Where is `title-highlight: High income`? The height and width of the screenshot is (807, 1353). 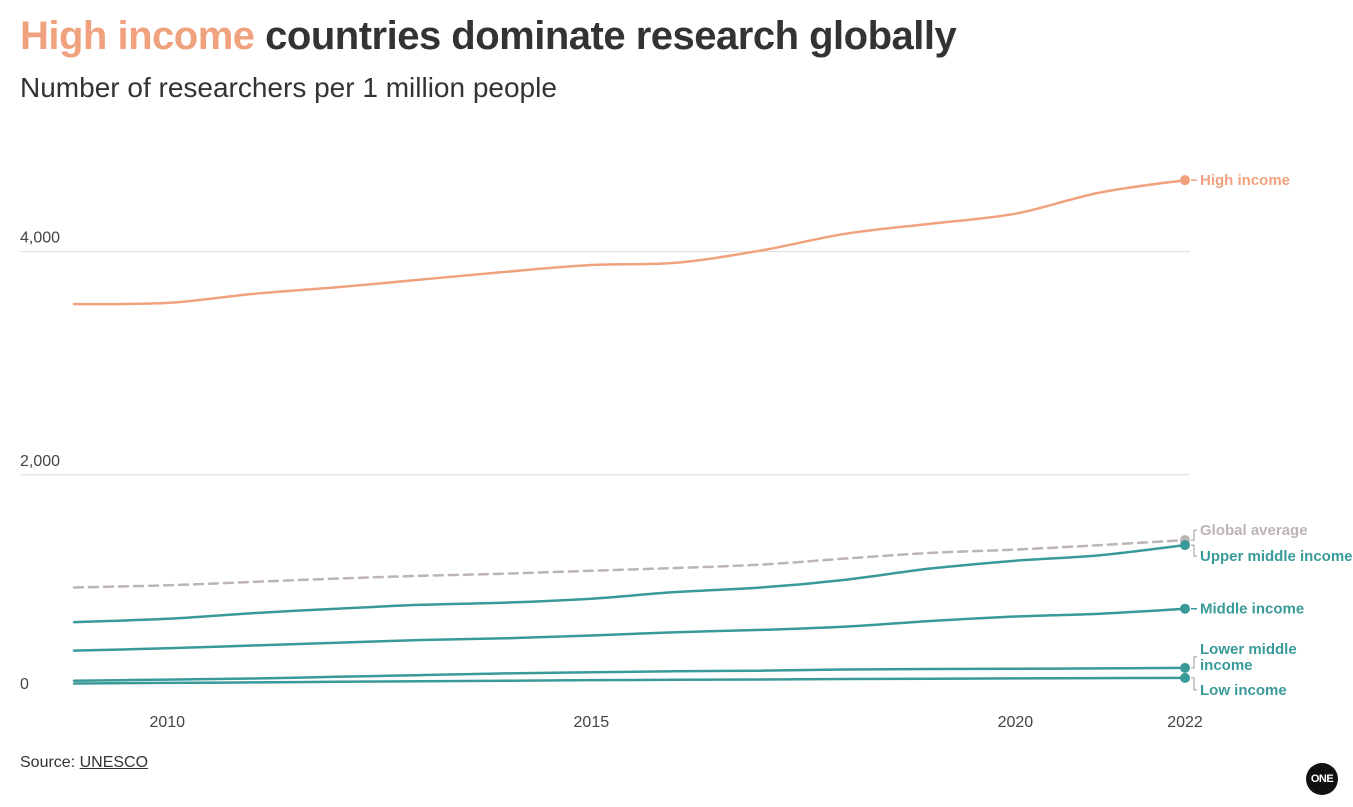
title-highlight: High income is located at coordinates (137, 36).